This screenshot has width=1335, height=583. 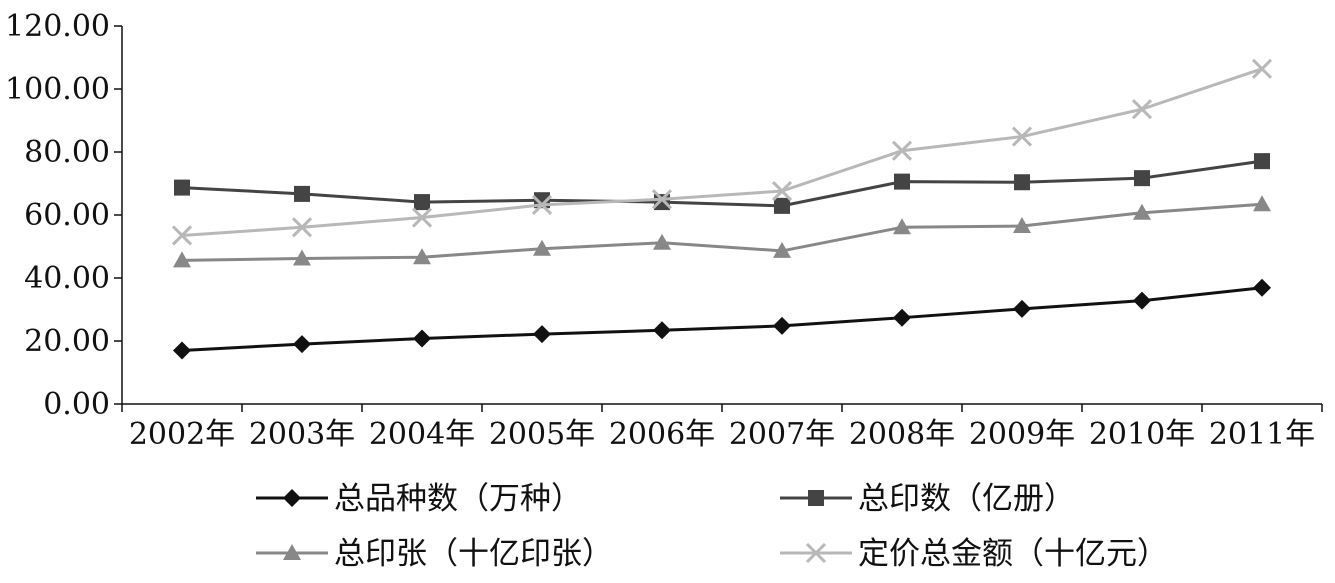 I want to click on legend-item-3: 总印张（十亿印张）, so click(x=434, y=554).